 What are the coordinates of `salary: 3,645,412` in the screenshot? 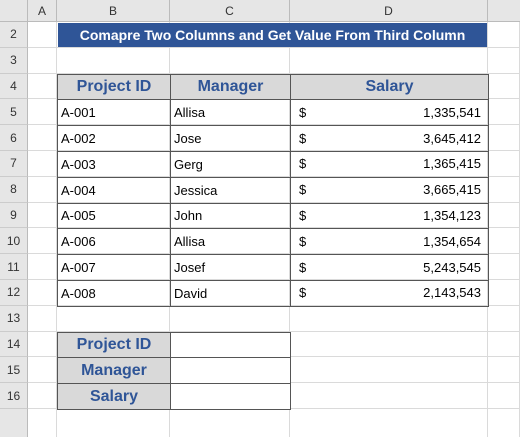 It's located at (452, 138).